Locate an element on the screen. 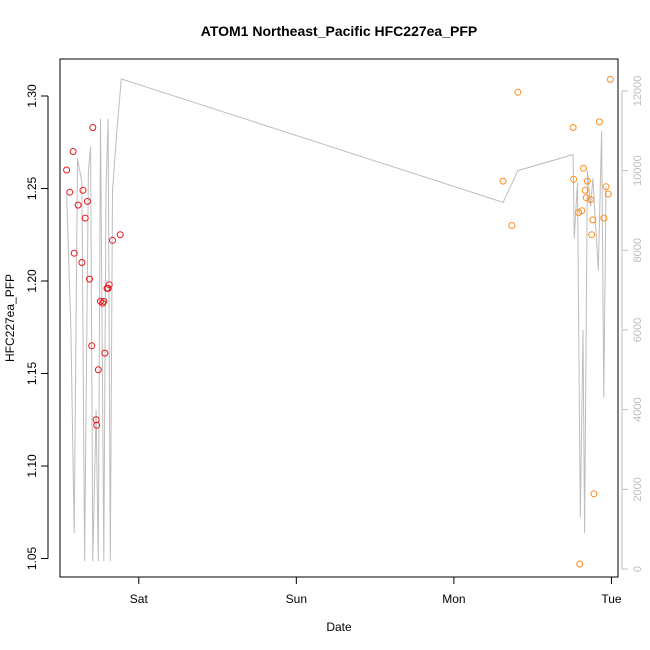  left-axis: 1.05 1.10 1.15 1.20 1.25 1.30 is located at coordinates (37, 327).